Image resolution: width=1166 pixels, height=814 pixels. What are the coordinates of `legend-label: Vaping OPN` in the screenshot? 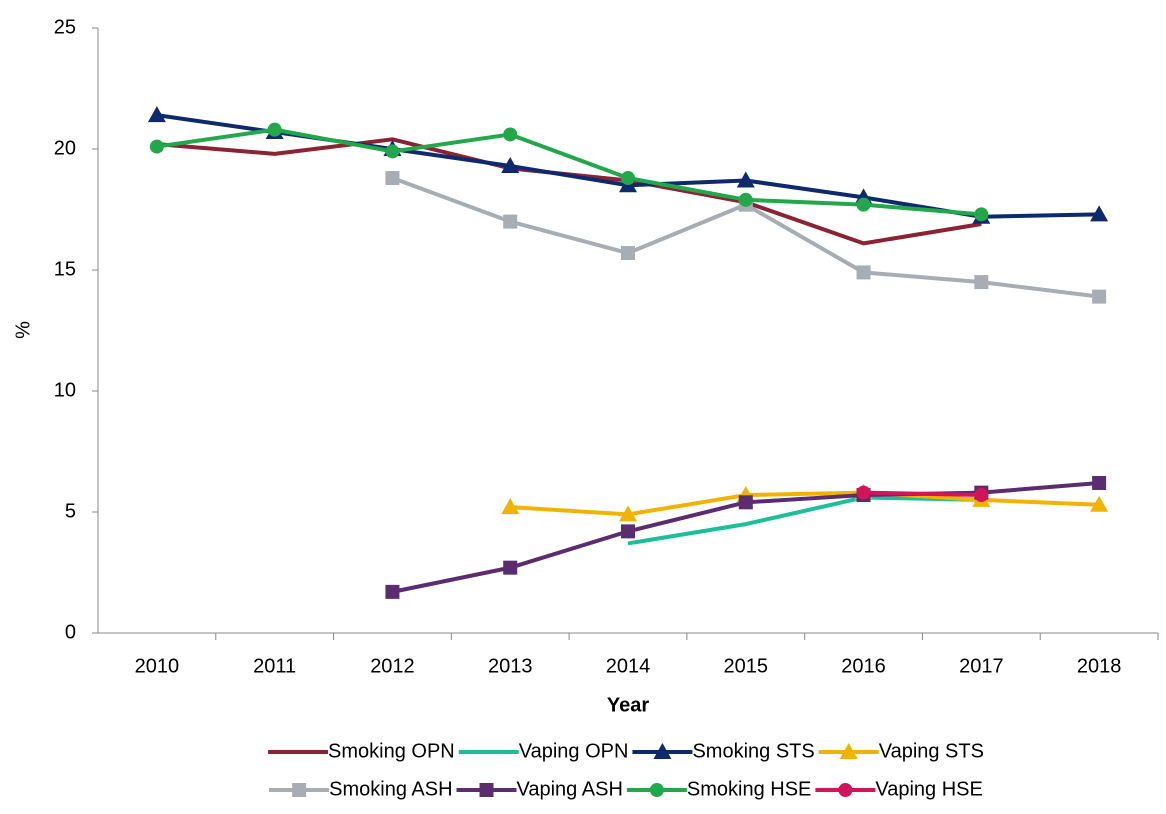 It's located at (574, 751).